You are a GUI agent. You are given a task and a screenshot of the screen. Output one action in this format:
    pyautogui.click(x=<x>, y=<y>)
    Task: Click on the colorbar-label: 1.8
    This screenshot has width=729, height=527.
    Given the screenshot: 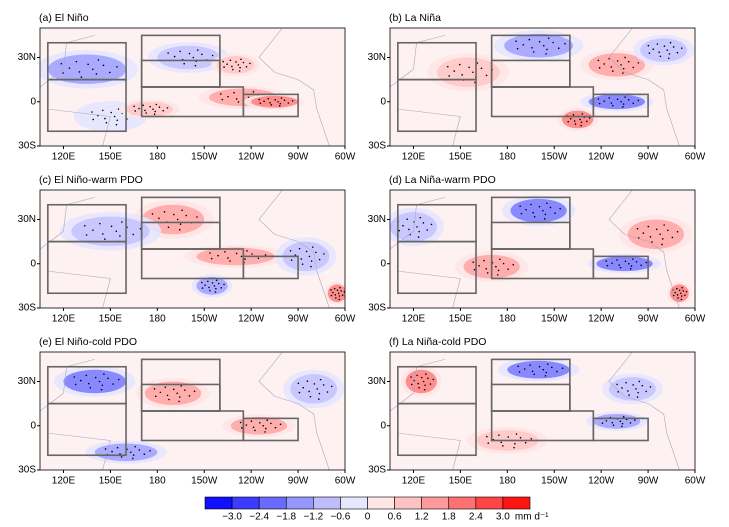 What is the action you would take?
    pyautogui.click(x=449, y=517)
    